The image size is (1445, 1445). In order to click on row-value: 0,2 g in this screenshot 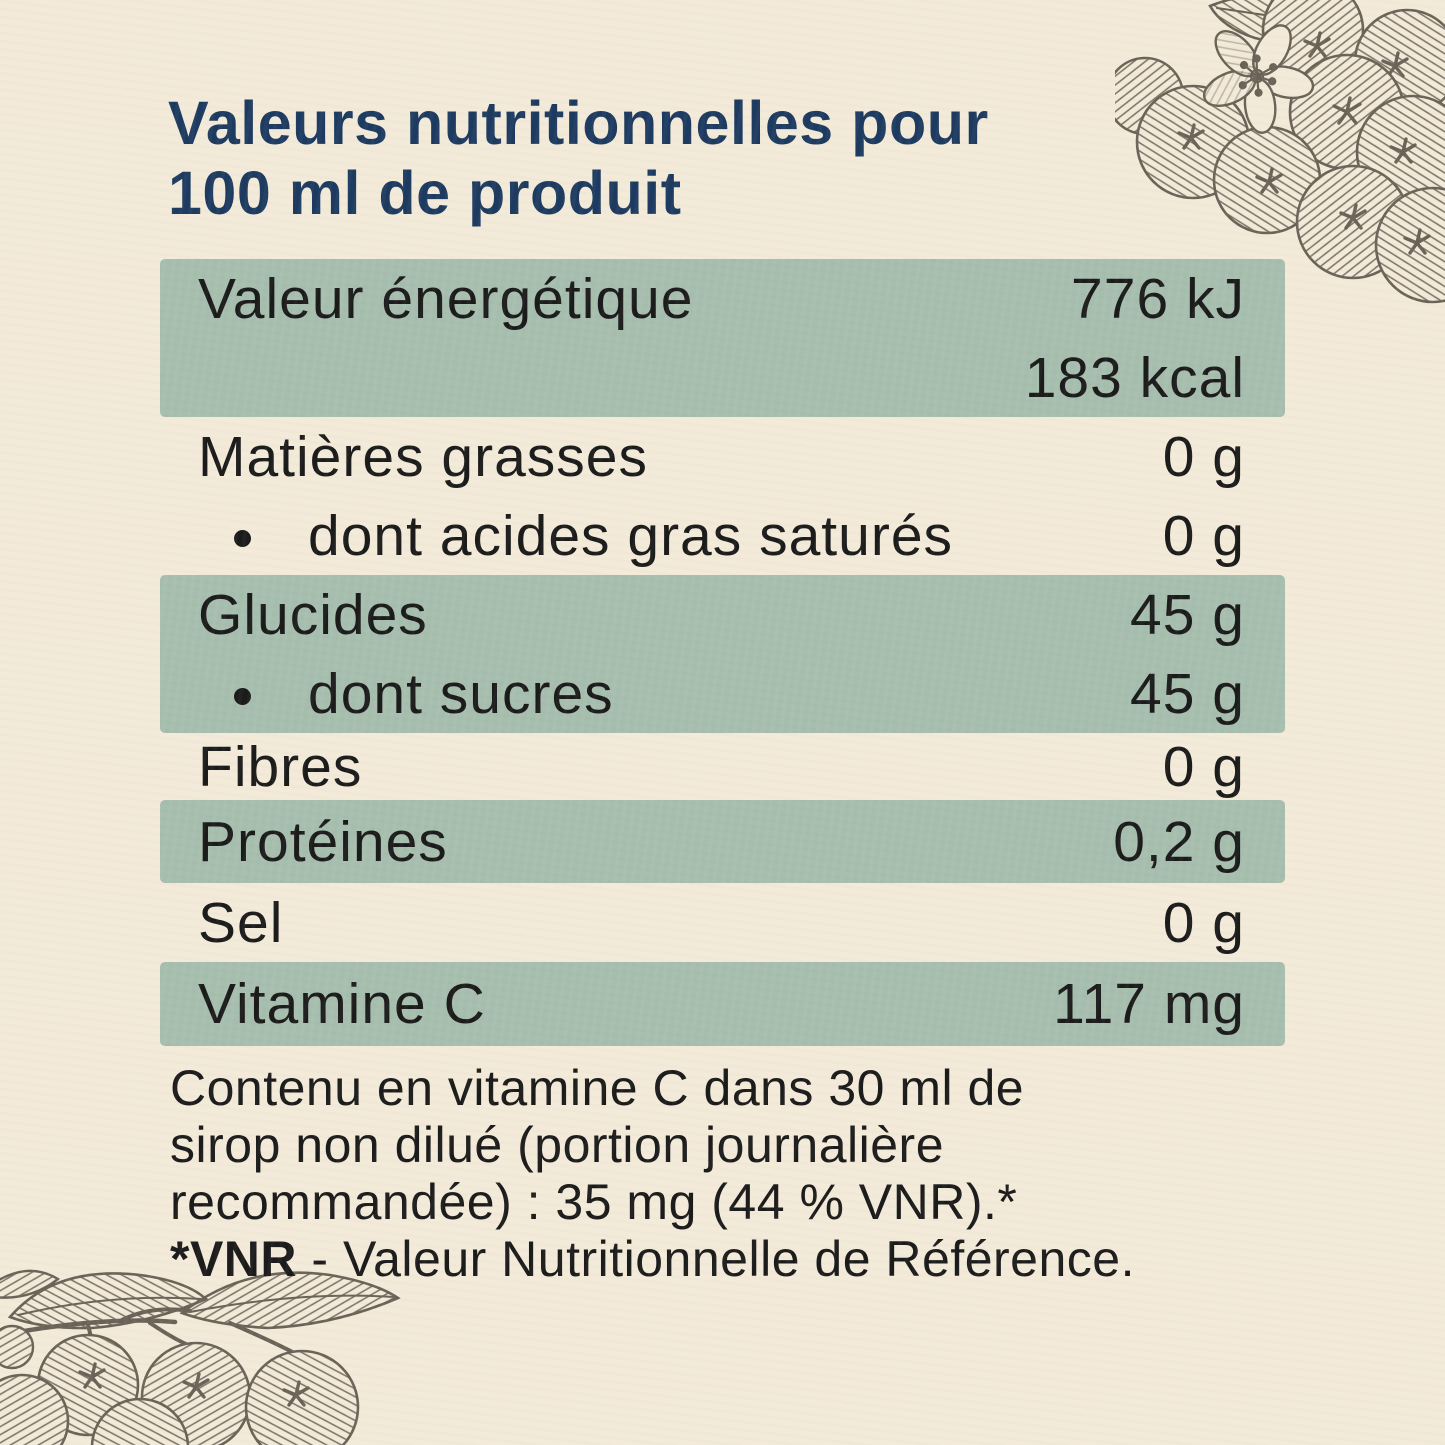, I will do `click(1179, 841)`.